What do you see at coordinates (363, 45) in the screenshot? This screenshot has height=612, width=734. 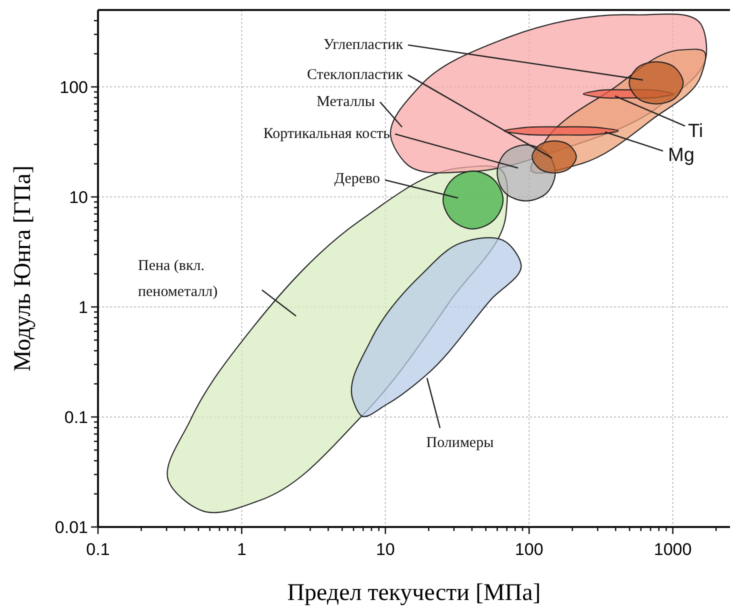 I see `text: Углепластик` at bounding box center [363, 45].